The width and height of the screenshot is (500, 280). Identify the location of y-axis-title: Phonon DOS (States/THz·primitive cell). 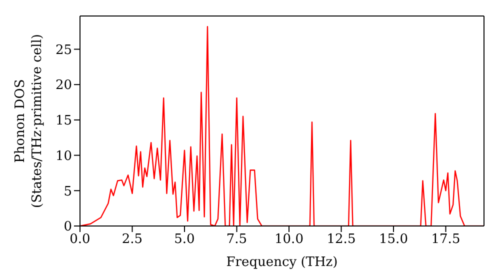
(29, 121).